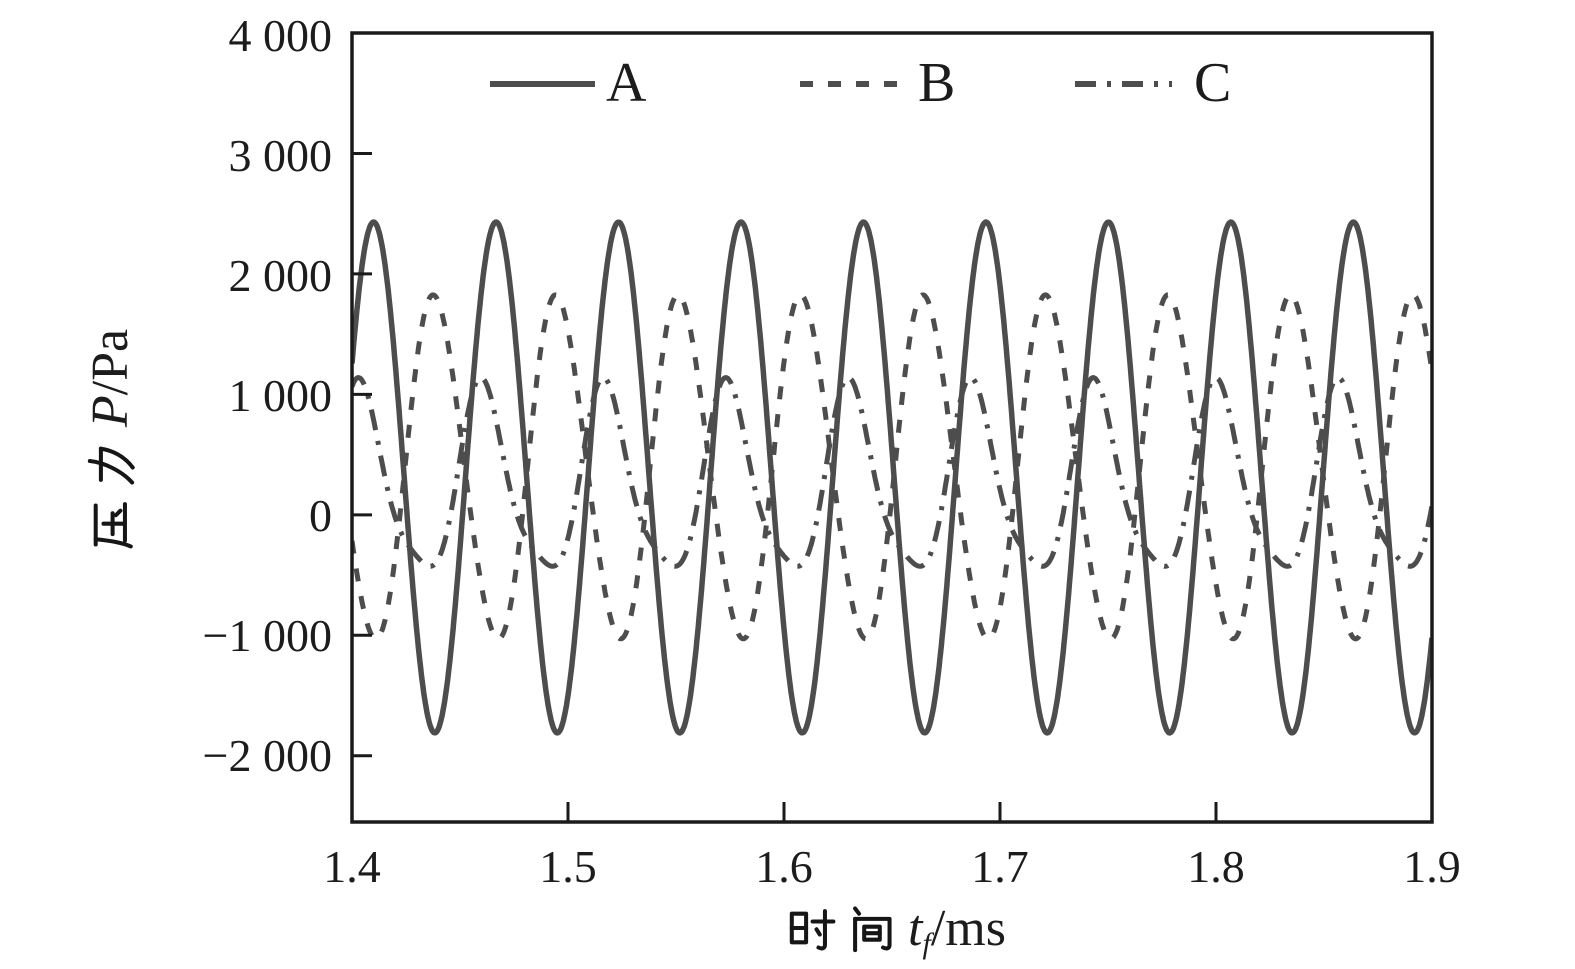  I want to click on x-tick-label: 1.8, so click(1216, 866).